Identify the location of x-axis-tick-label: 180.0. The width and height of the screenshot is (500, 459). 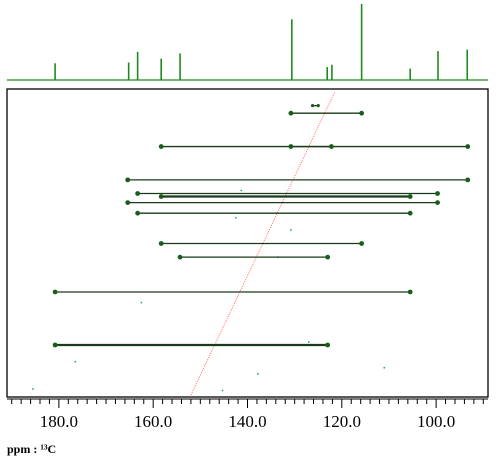
(59, 421).